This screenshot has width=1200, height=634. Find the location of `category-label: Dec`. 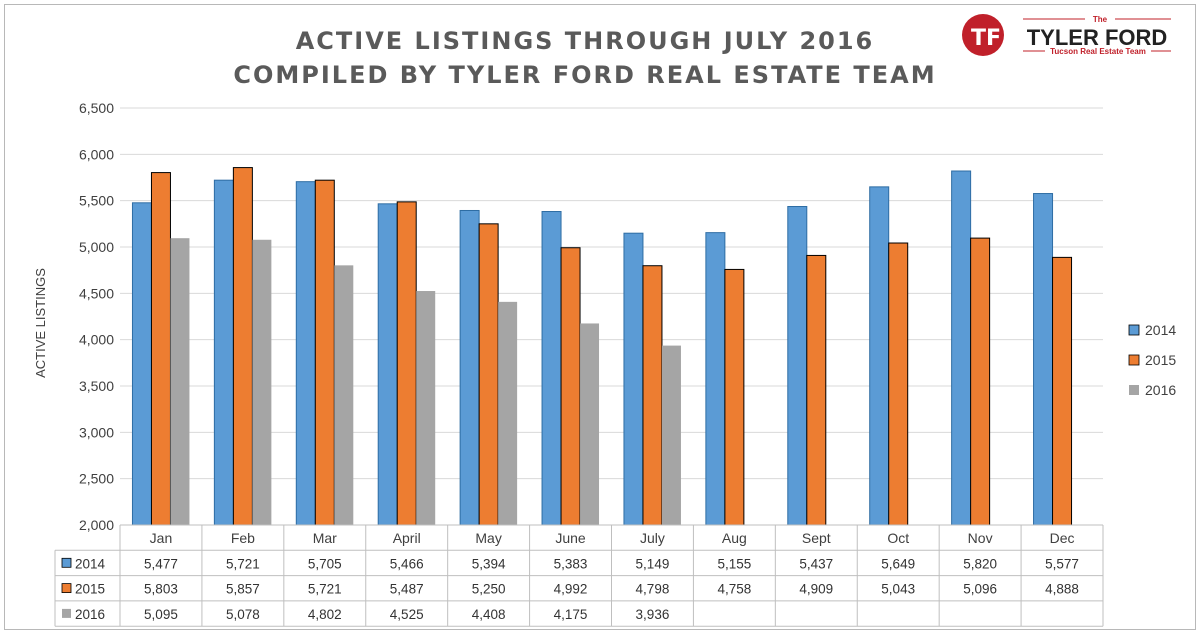

category-label: Dec is located at coordinates (1062, 538).